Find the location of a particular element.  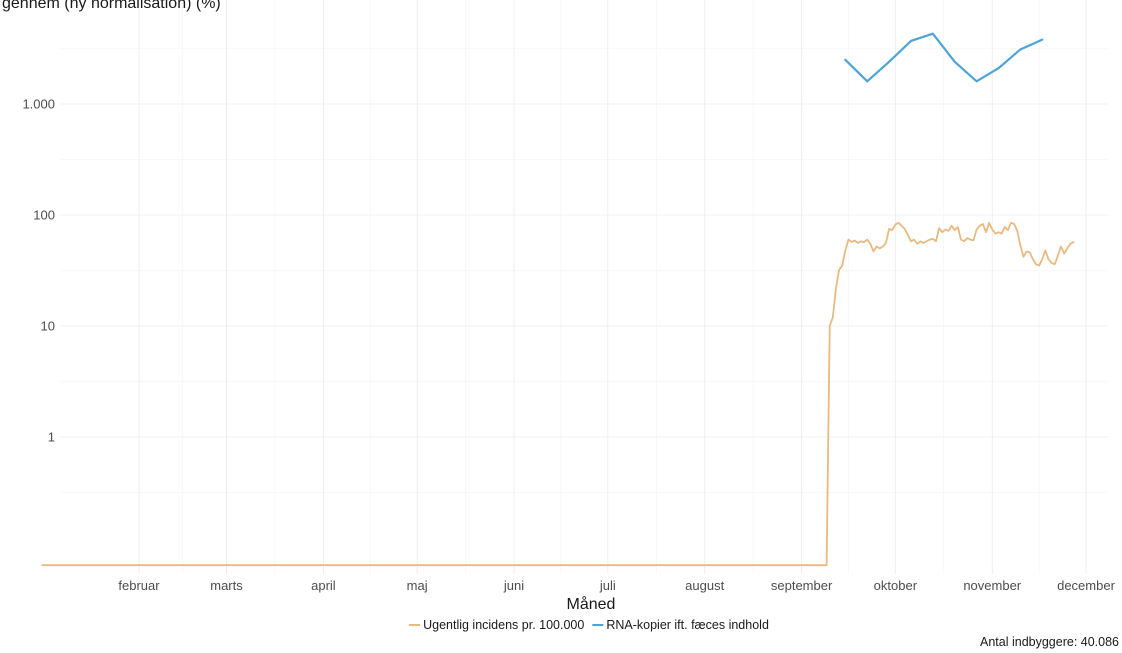

y-tick-label: 100 is located at coordinates (44, 215).